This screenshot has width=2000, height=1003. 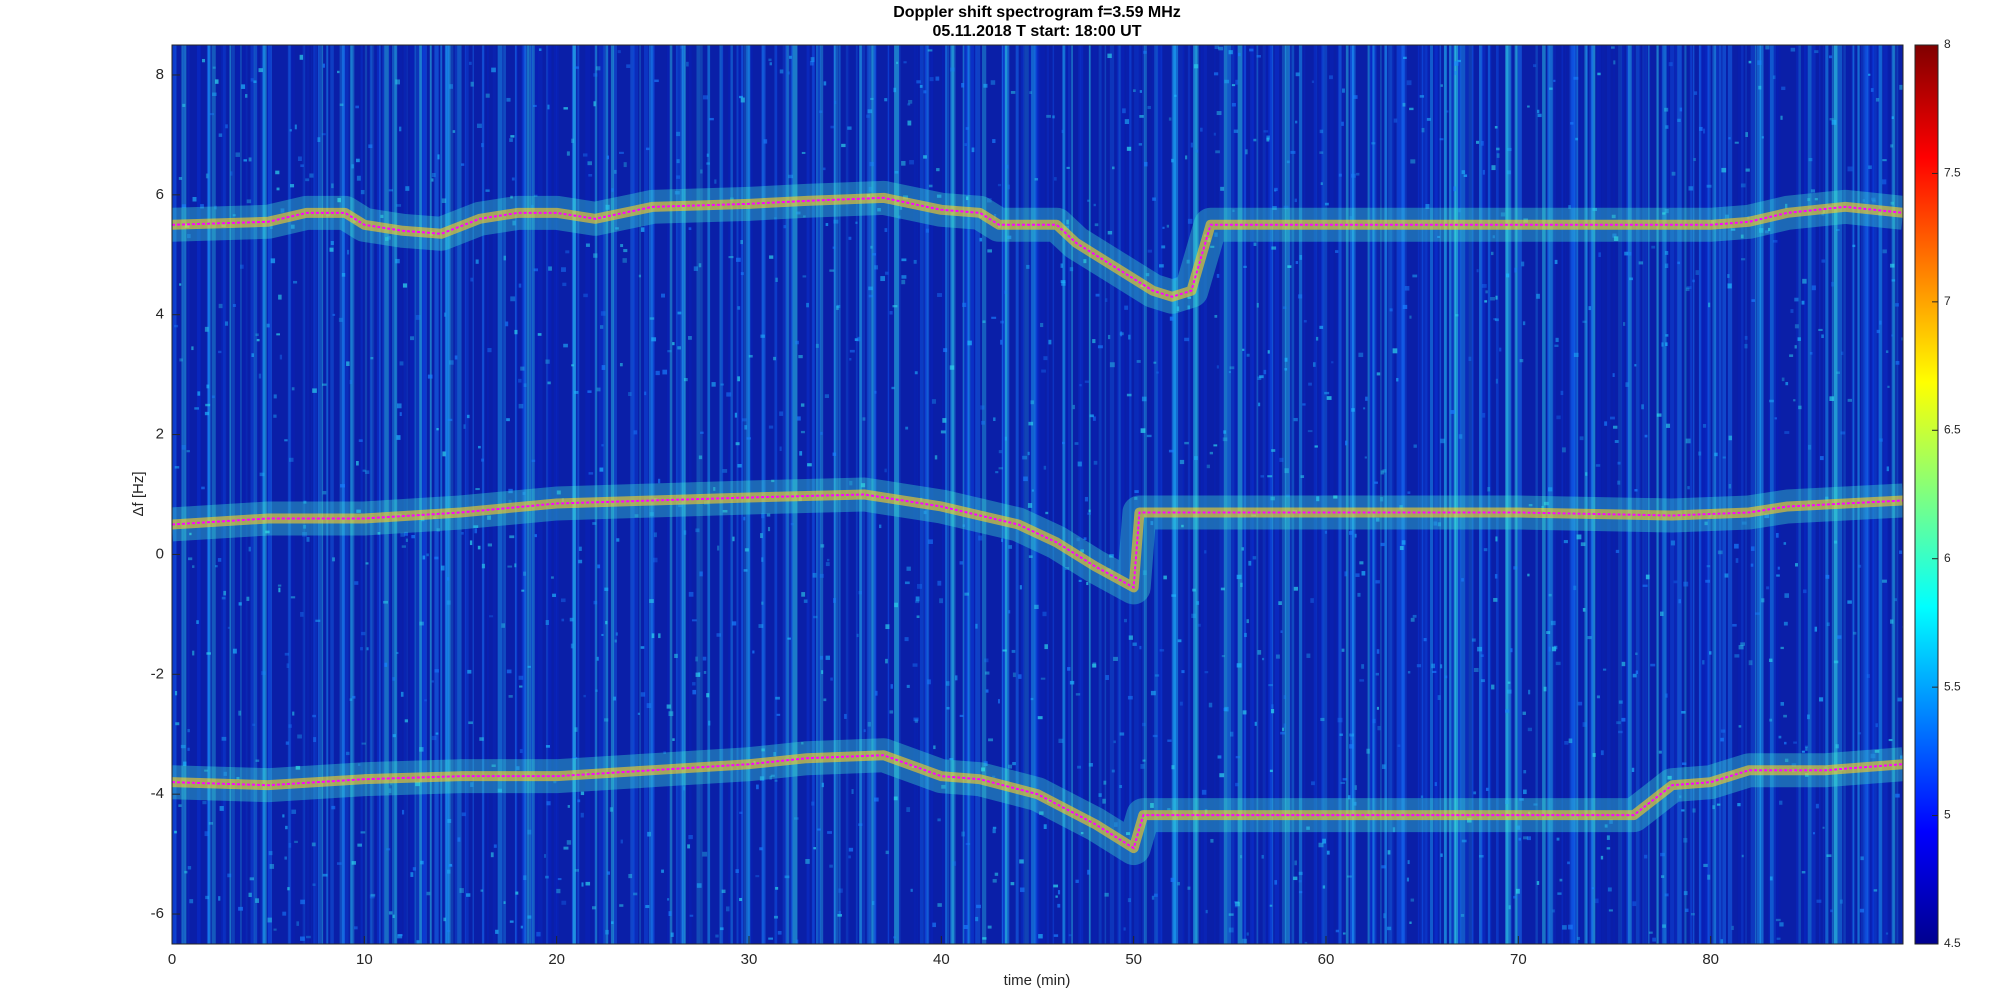 I want to click on colorbar-tick-label: 7, so click(x=1947, y=301).